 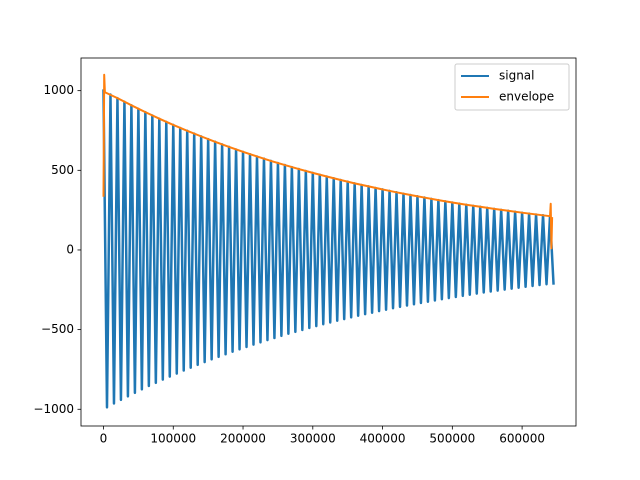 I want to click on x-tick-label: 100000, so click(x=173, y=439).